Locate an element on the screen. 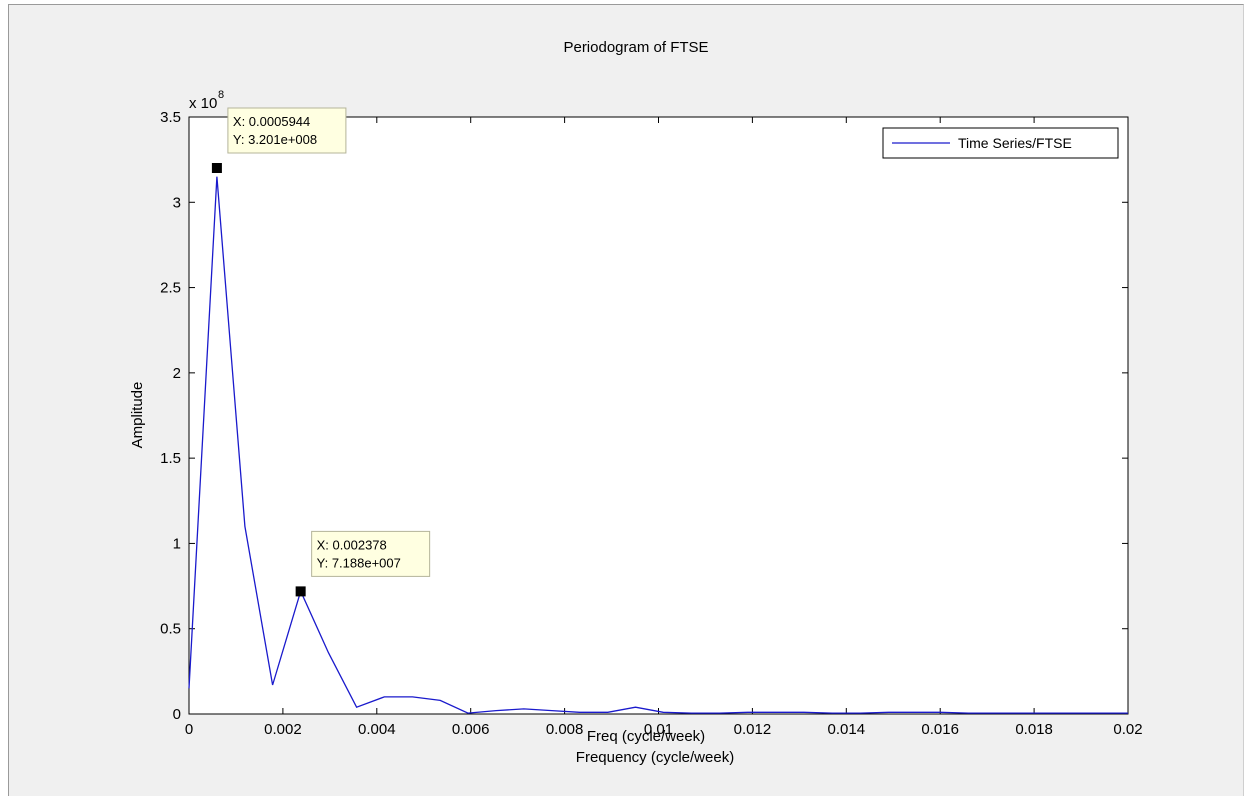 The image size is (1248, 798). x-tick-label: 0.004 is located at coordinates (377, 729).